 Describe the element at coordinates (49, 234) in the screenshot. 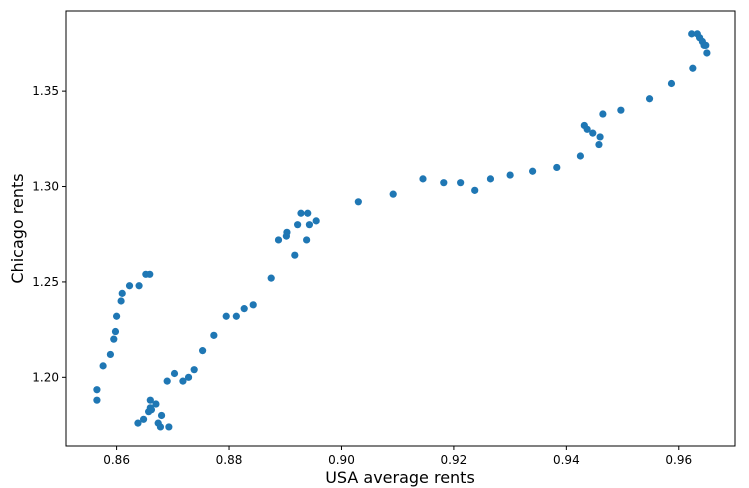

I see `y-axis: 1.20 1.25 1.30 1.35` at that location.